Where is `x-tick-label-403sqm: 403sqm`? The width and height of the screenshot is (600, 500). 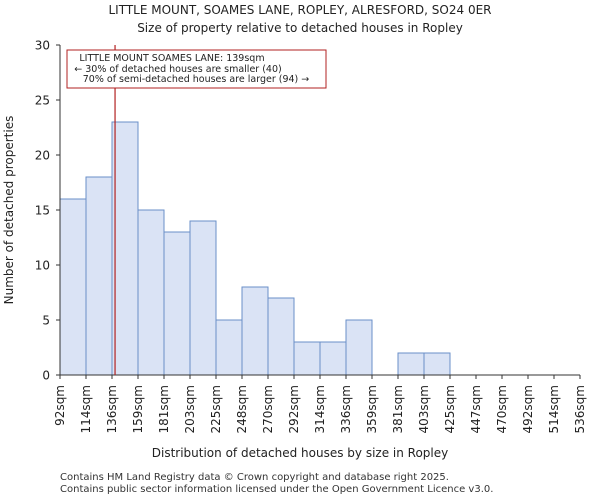
x-tick-label-403sqm: 403sqm is located at coordinates (424, 409).